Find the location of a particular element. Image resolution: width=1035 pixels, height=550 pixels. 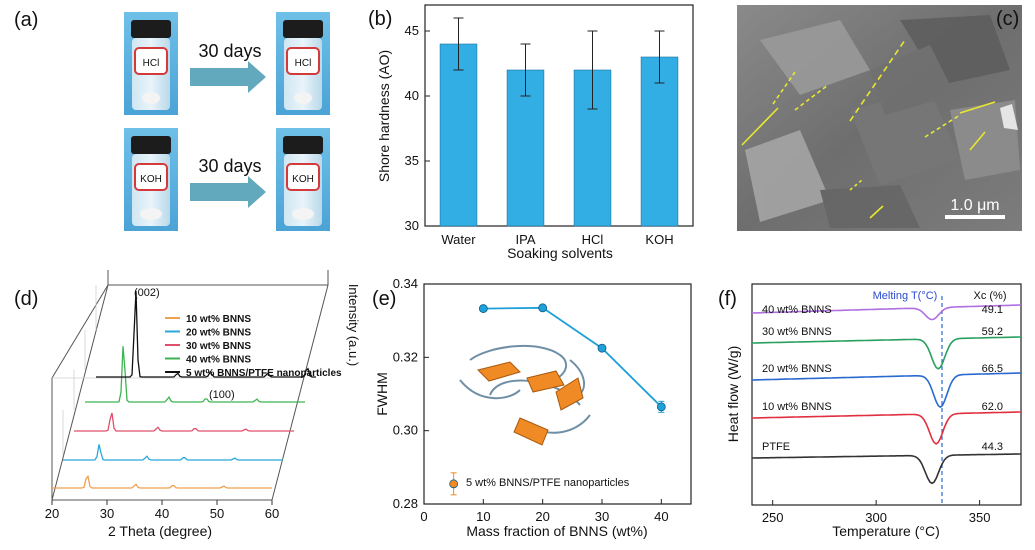

series-label: 20 wt% BNNS is located at coordinates (797, 369).